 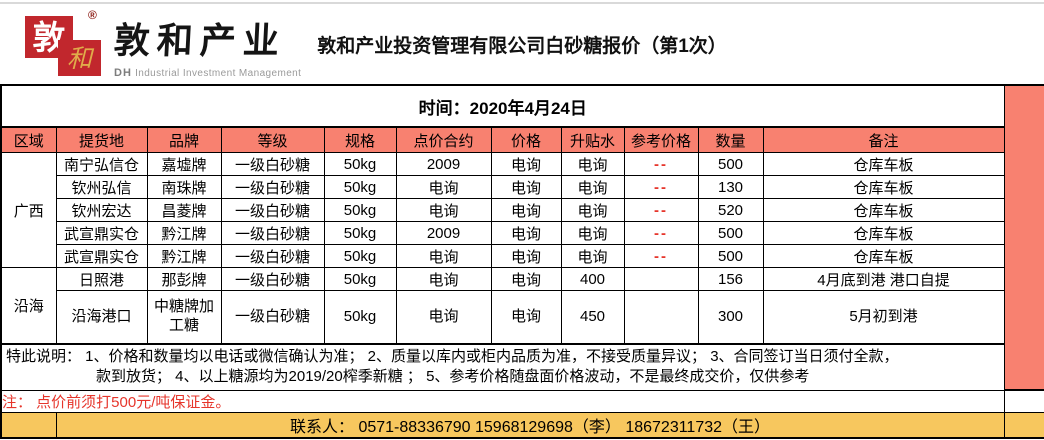 I want to click on cell-pickup: 武宣鼎实仓, so click(x=101, y=256).